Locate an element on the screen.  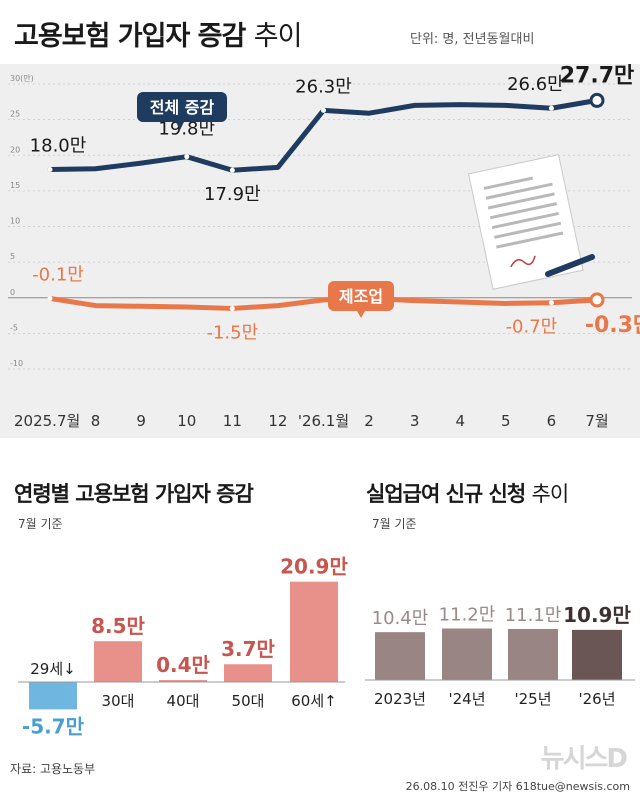
x-tick-label: 2 is located at coordinates (369, 421).